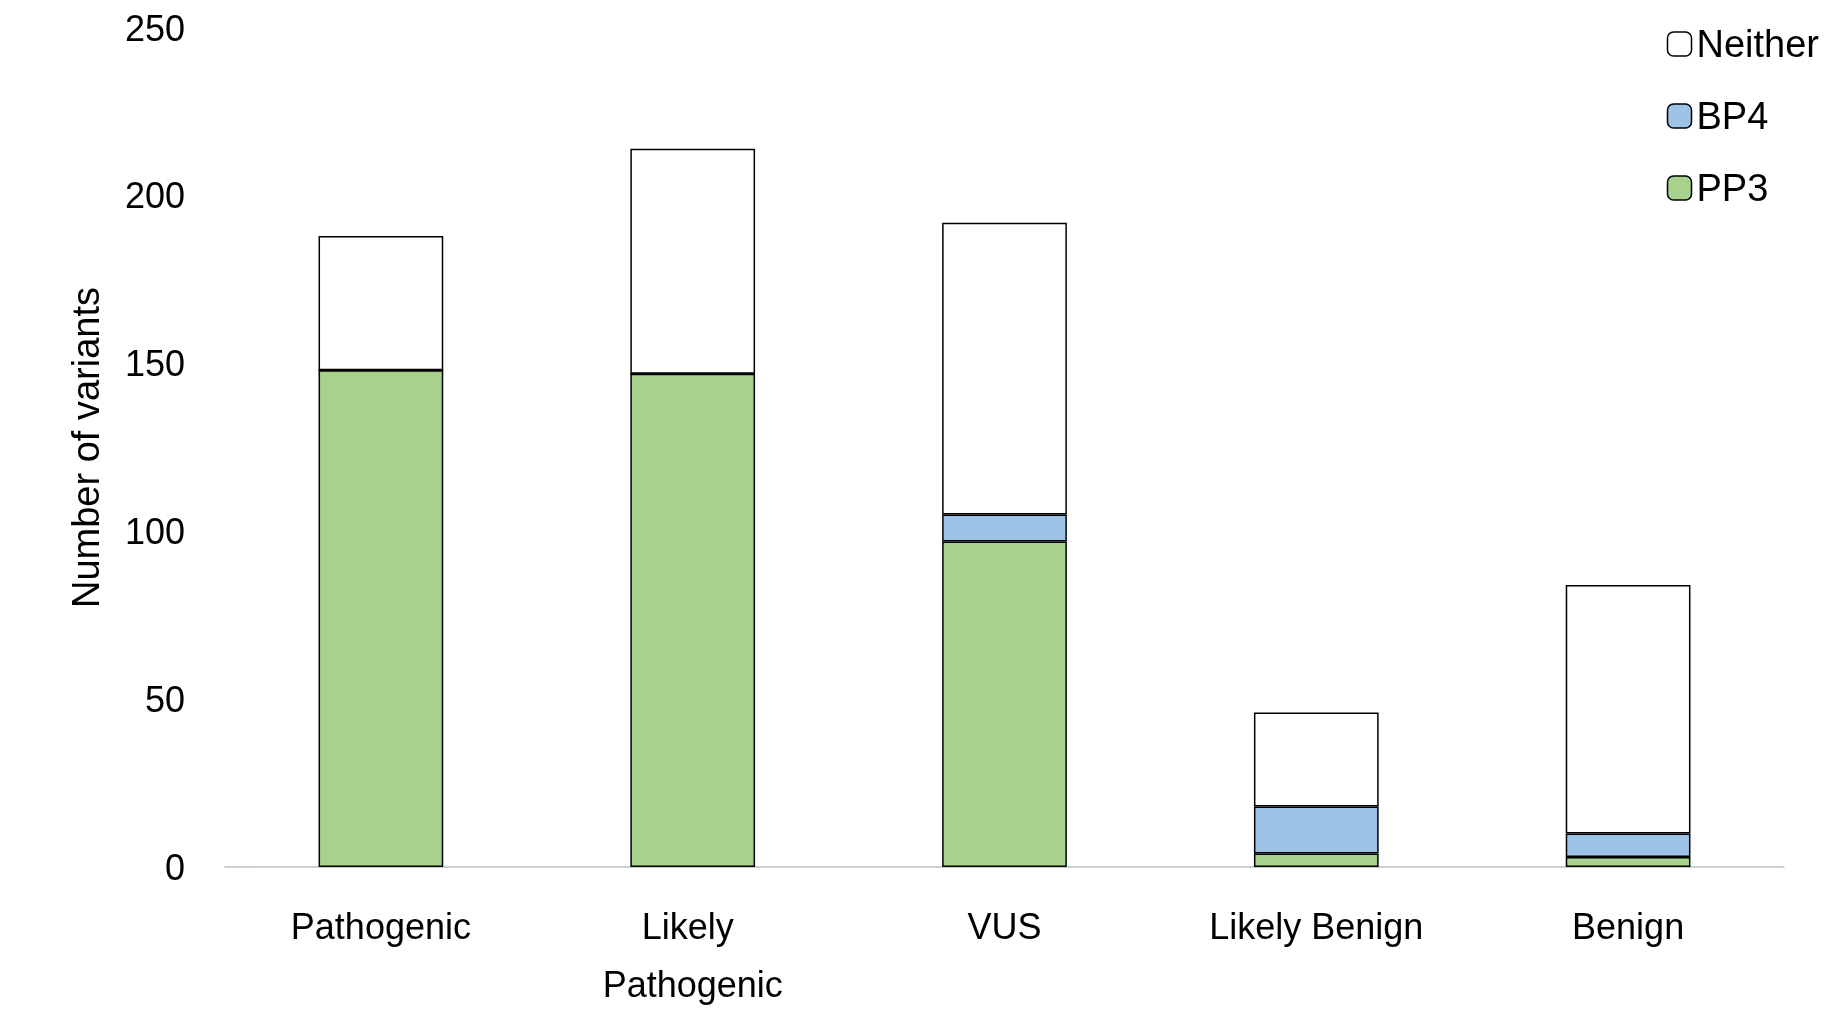  I want to click on y-tick-label: 50, so click(164, 699).